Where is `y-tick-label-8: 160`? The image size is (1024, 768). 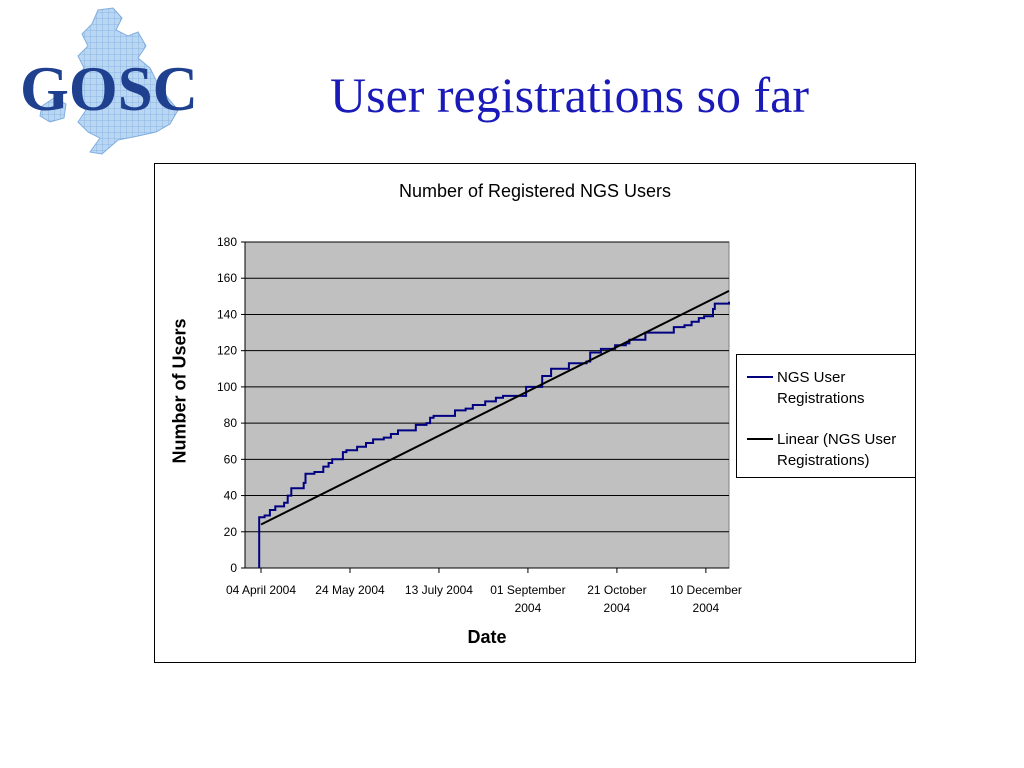 y-tick-label-8: 160 is located at coordinates (227, 278).